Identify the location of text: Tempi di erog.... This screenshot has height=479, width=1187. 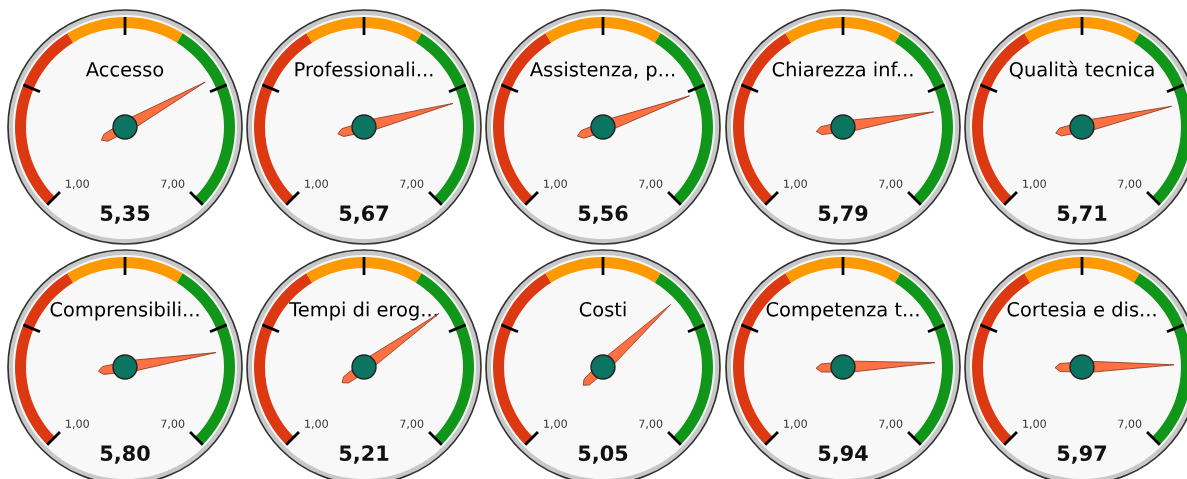
(363, 311).